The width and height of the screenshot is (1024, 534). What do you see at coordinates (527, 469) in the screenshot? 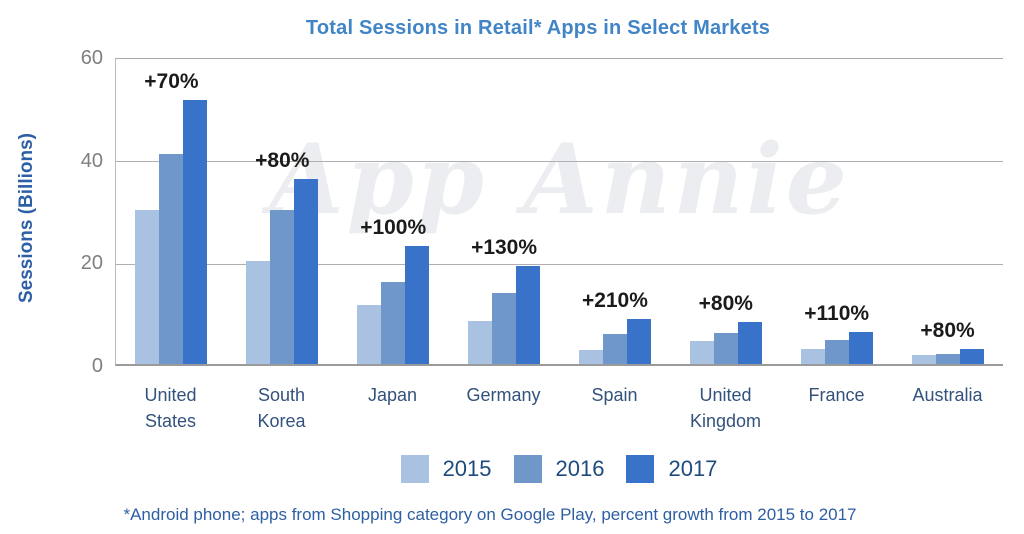
I see `legend-swatch-2016` at bounding box center [527, 469].